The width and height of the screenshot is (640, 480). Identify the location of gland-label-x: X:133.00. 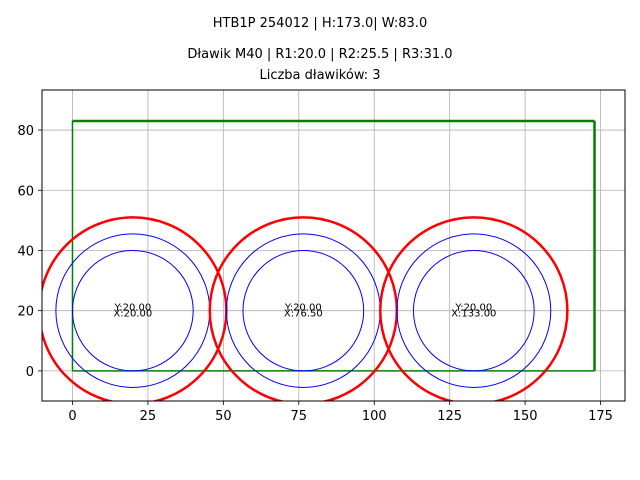
(473, 314).